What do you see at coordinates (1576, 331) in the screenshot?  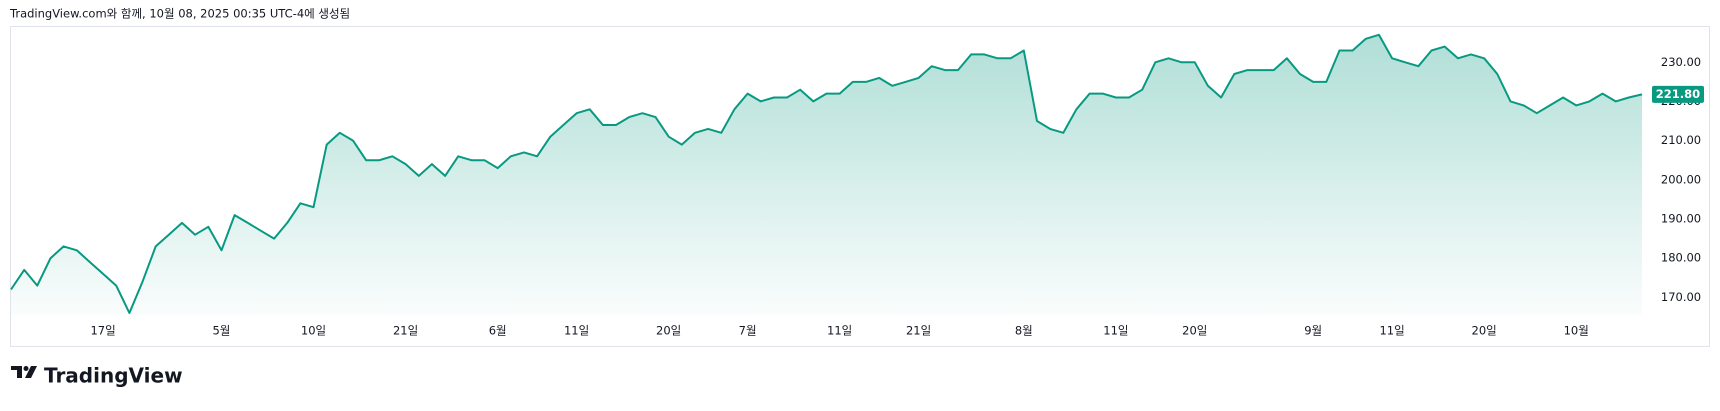 I see `x-tick-label: 10월` at bounding box center [1576, 331].